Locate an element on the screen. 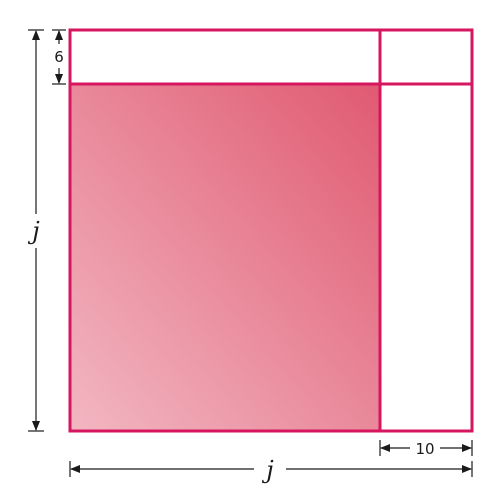 Image resolution: width=500 pixels, height=500 pixels. top-strip-label: 6 is located at coordinates (59, 57).